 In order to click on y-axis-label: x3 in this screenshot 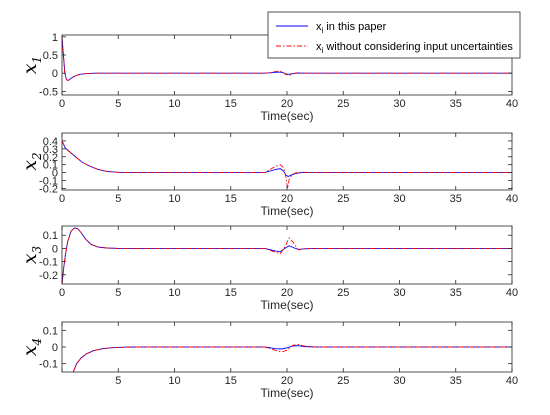, I will do `click(31, 254)`.